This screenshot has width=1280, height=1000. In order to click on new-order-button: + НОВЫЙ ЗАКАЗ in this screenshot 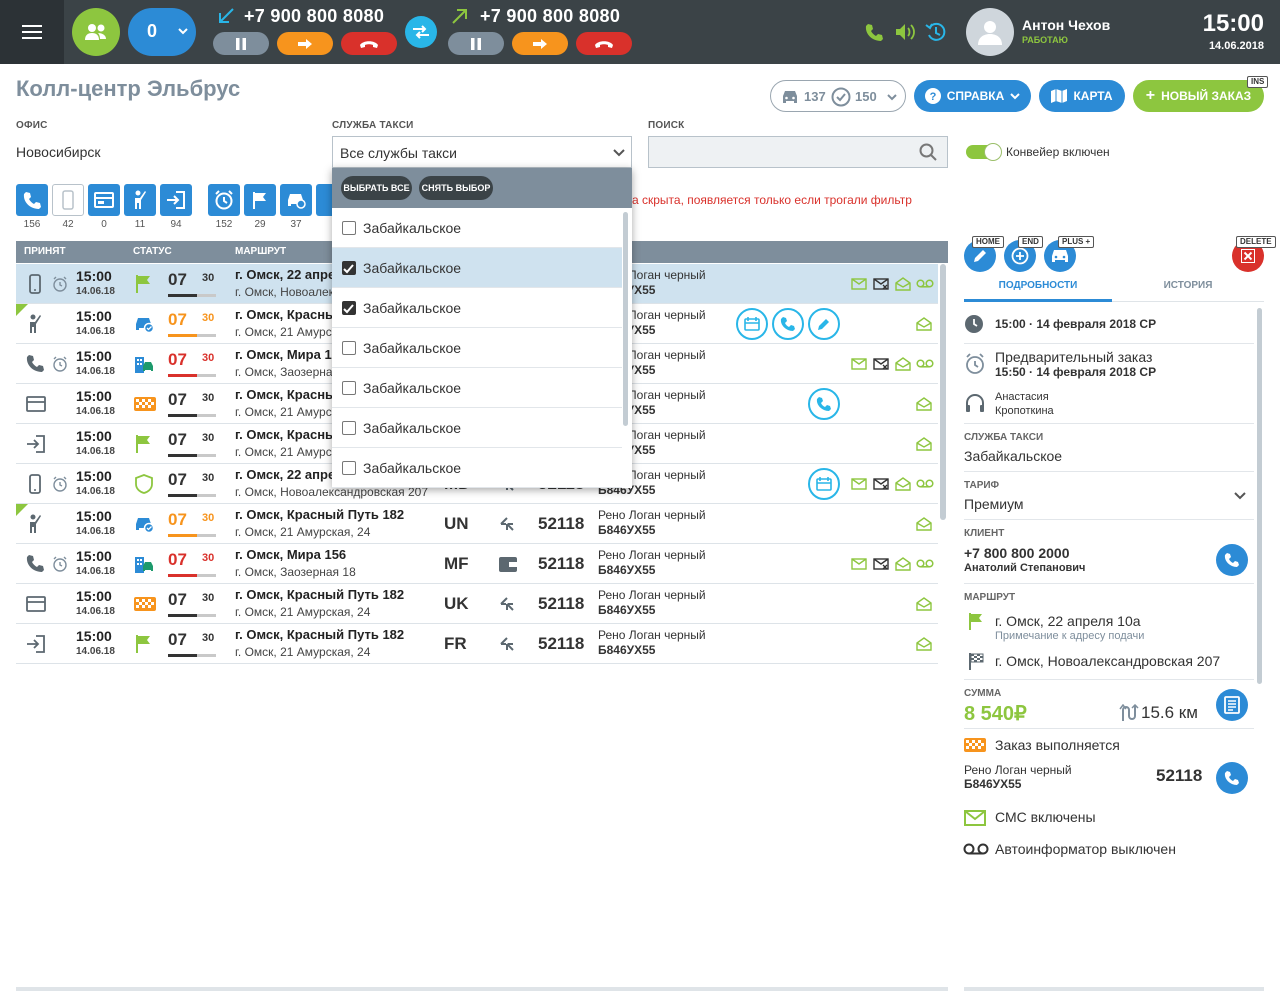, I will do `click(1198, 96)`.